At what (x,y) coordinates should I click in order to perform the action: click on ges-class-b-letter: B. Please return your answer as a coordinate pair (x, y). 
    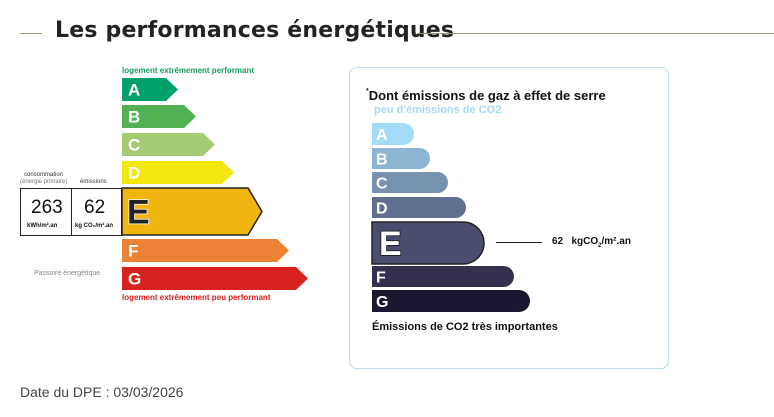
    Looking at the image, I should click on (382, 160).